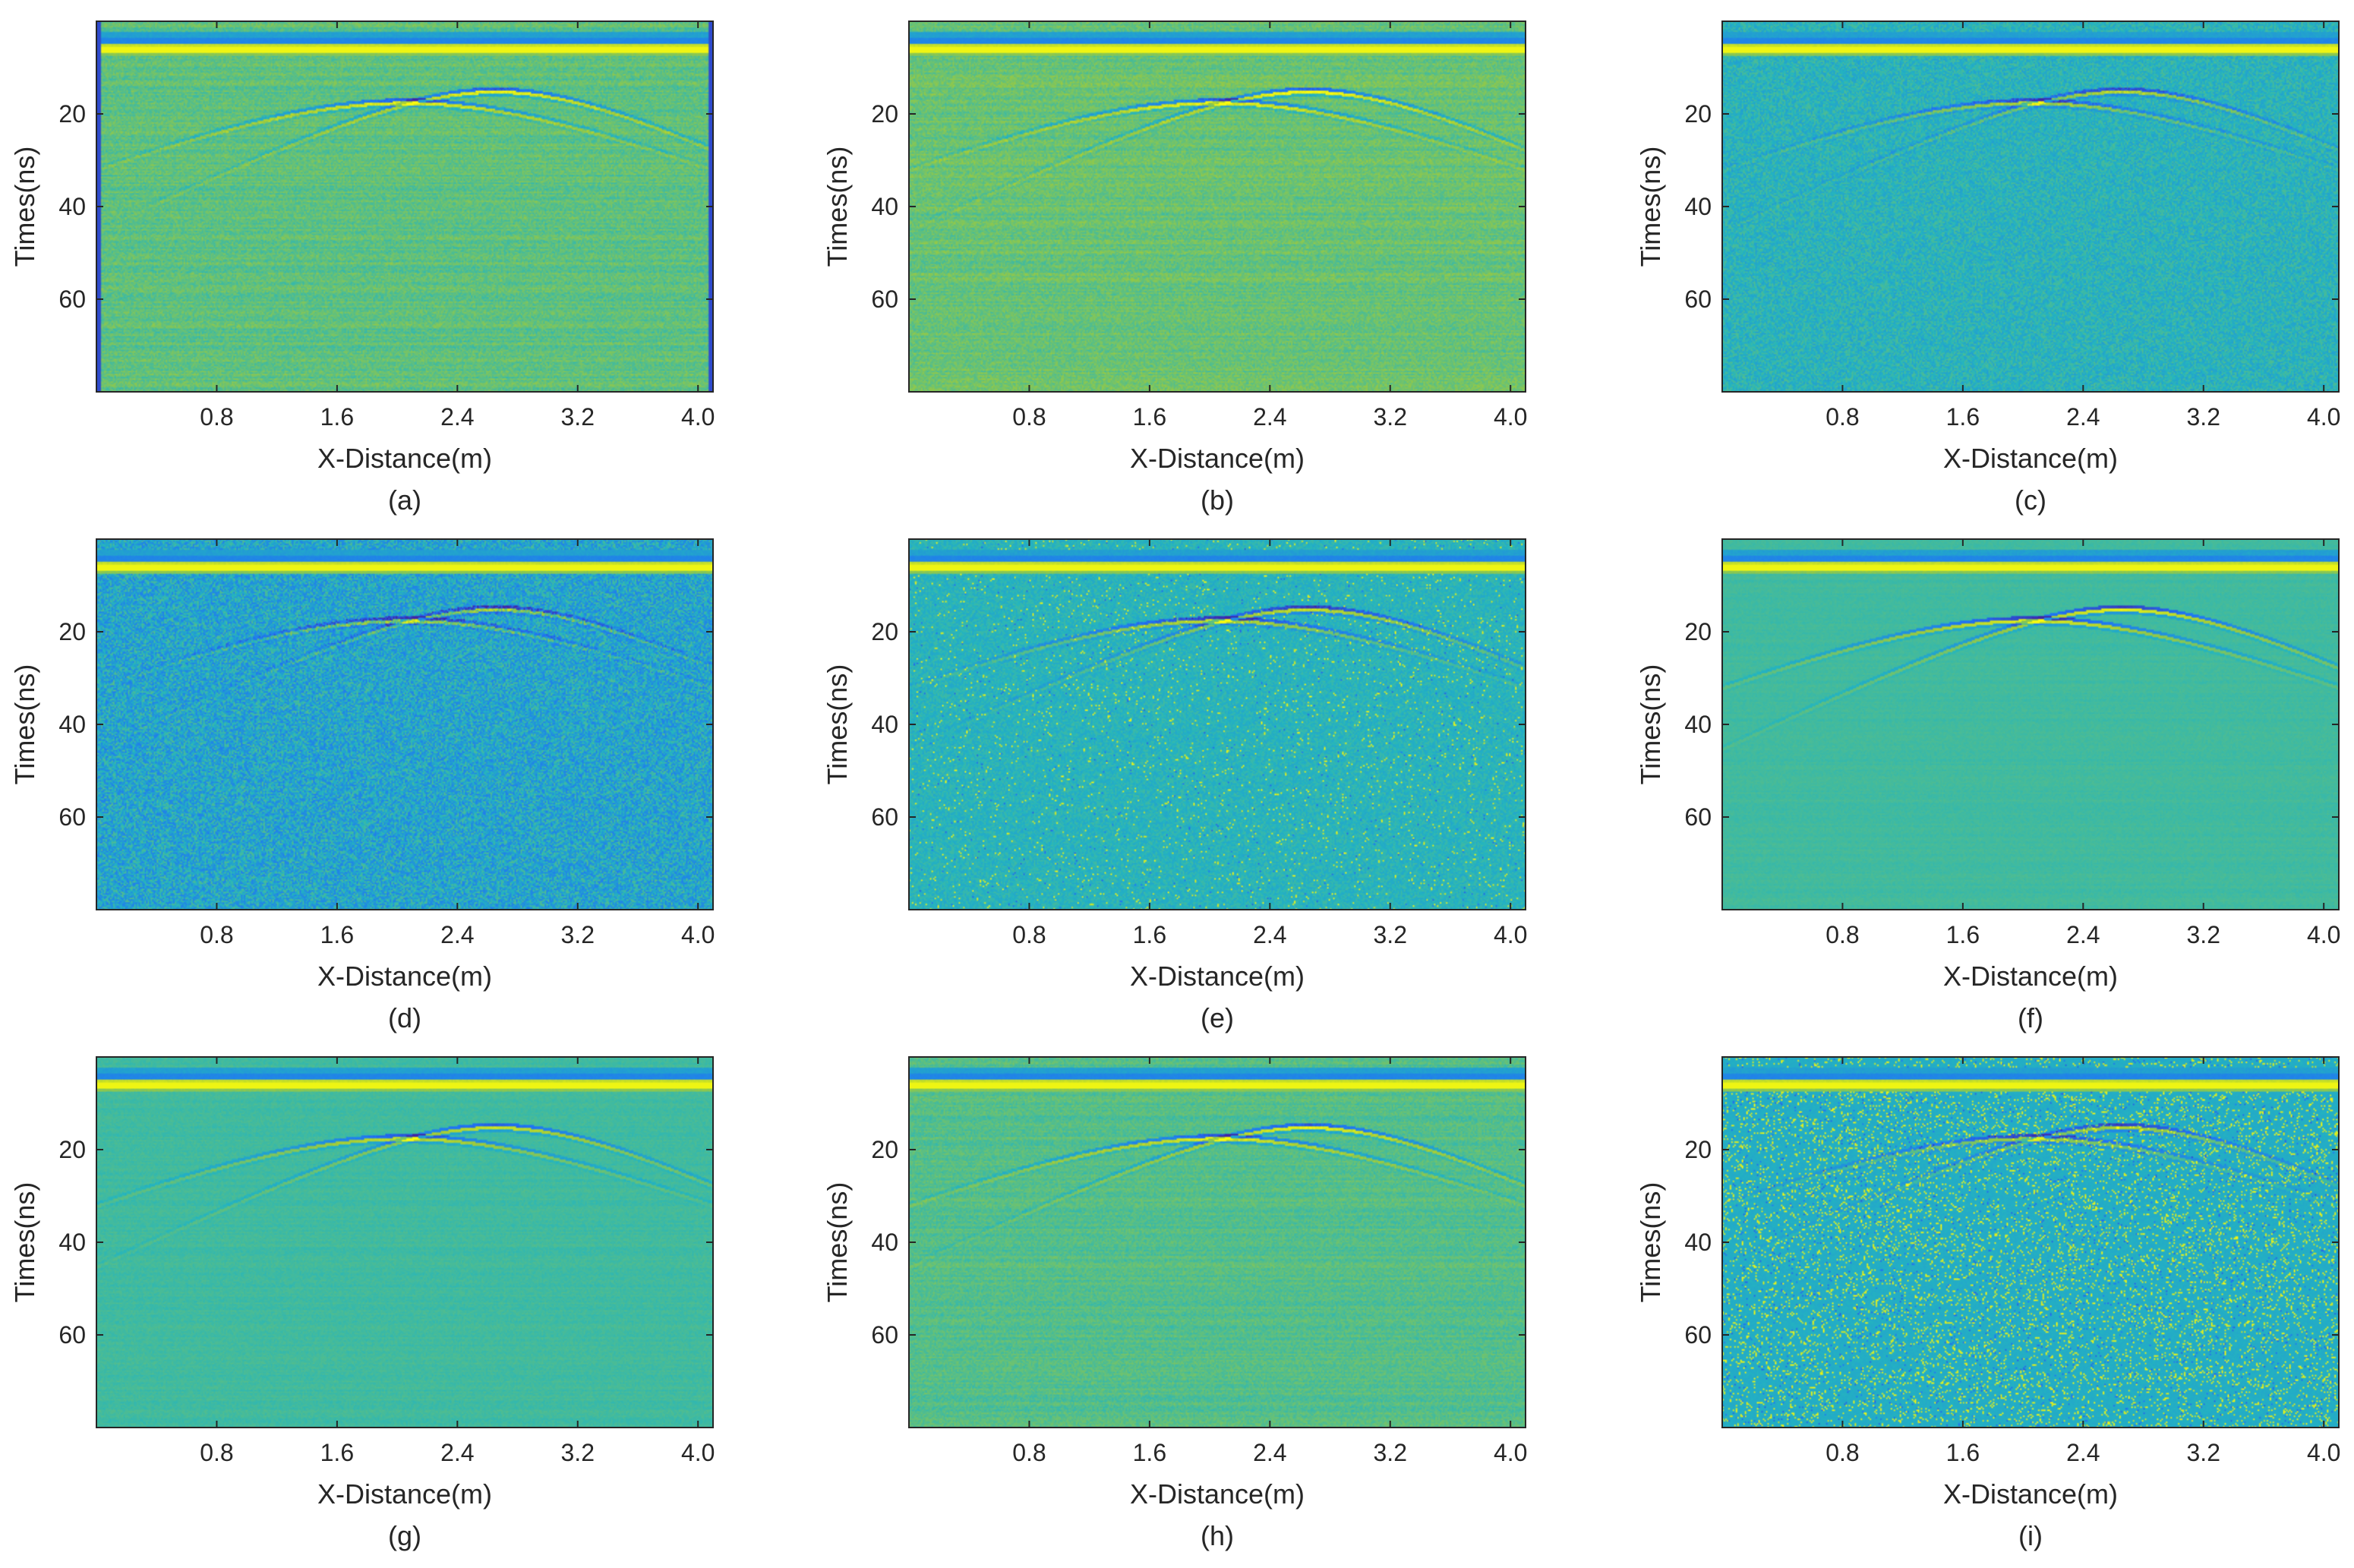 This screenshot has height=1568, width=2354. Describe the element at coordinates (1218, 500) in the screenshot. I see `panel-caption: (b)` at that location.